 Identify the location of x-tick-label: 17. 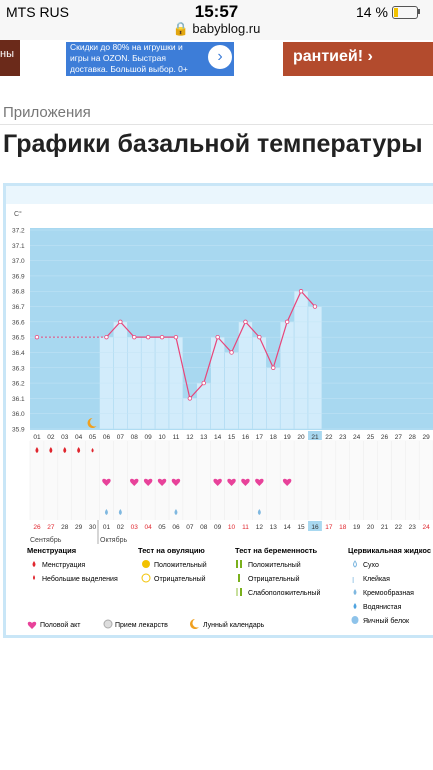
(260, 437).